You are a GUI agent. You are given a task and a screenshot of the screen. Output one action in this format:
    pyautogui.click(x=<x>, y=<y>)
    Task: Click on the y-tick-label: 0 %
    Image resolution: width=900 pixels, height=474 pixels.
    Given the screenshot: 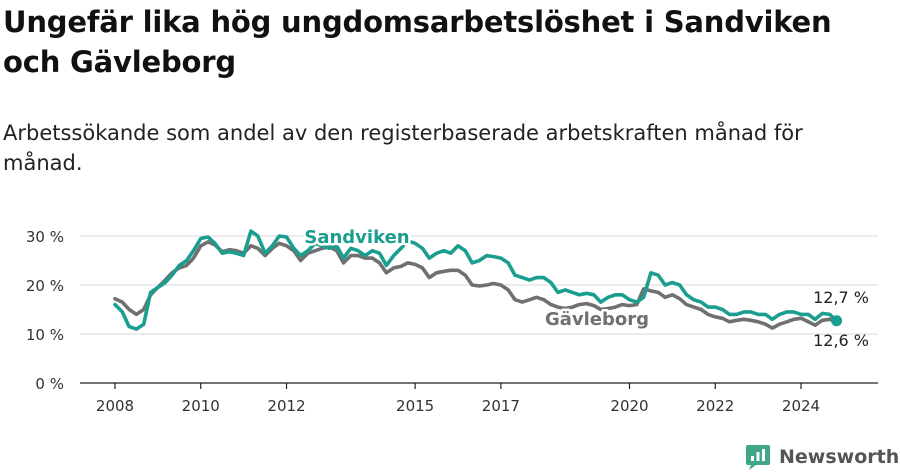 What is the action you would take?
    pyautogui.click(x=49, y=384)
    